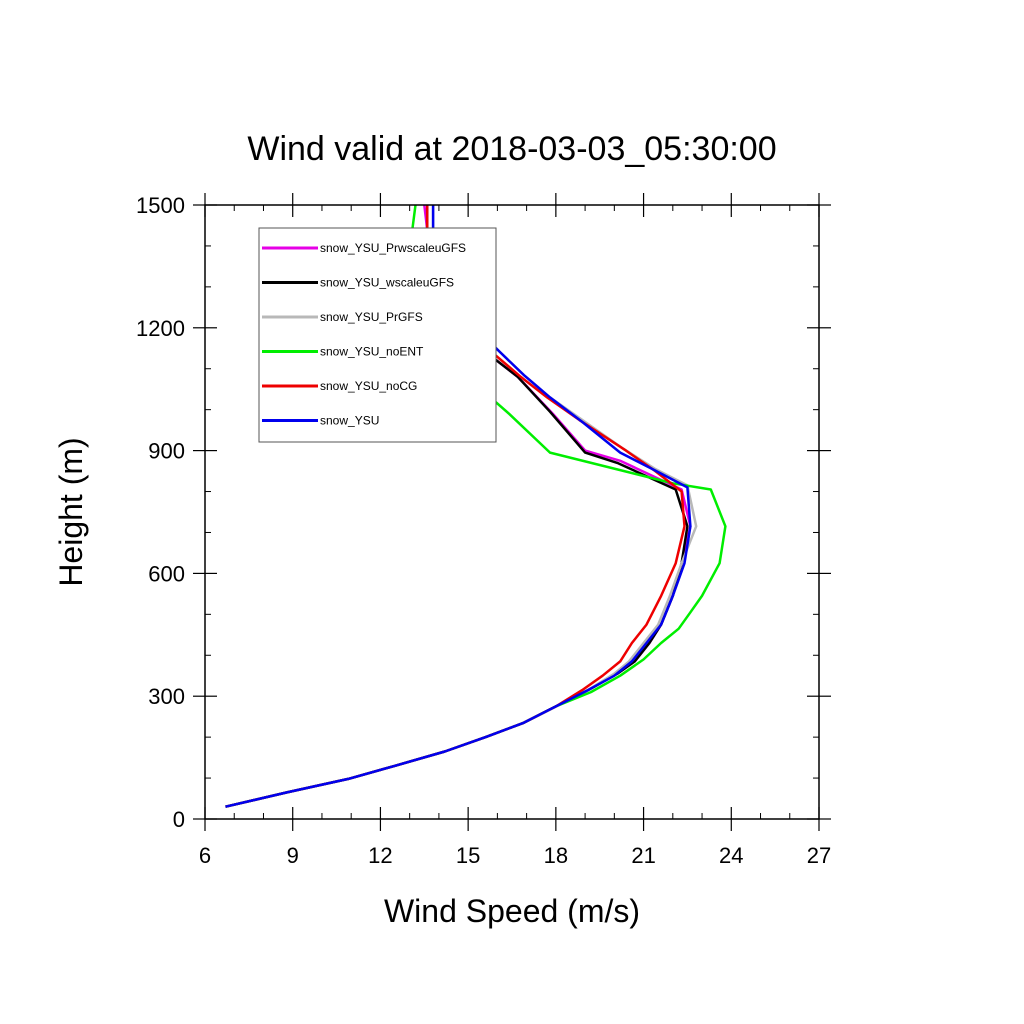  Describe the element at coordinates (293, 855) in the screenshot. I see `x-tick-label: 9` at that location.